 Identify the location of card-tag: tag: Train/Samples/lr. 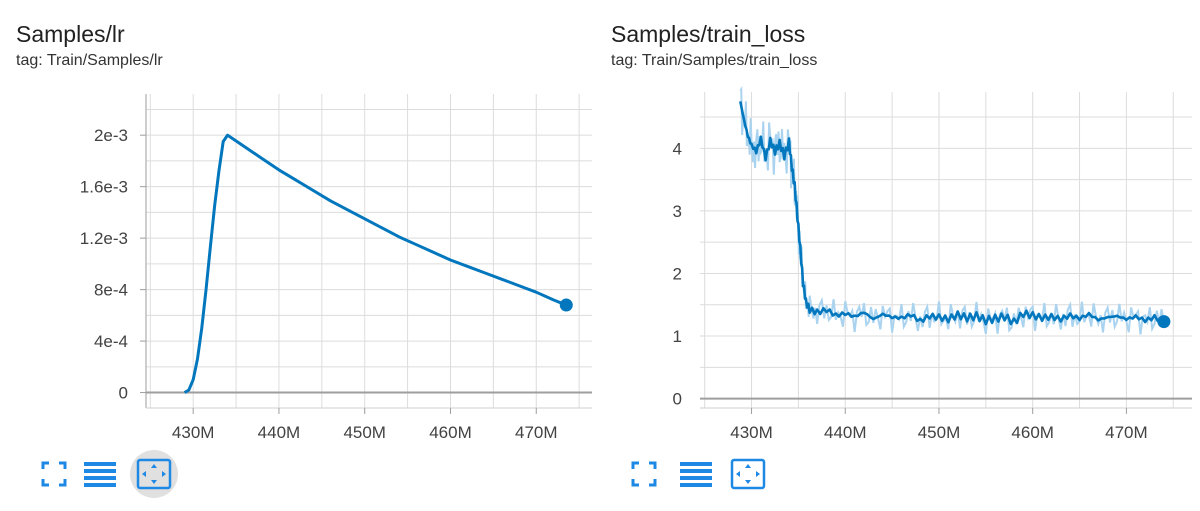
(89, 60).